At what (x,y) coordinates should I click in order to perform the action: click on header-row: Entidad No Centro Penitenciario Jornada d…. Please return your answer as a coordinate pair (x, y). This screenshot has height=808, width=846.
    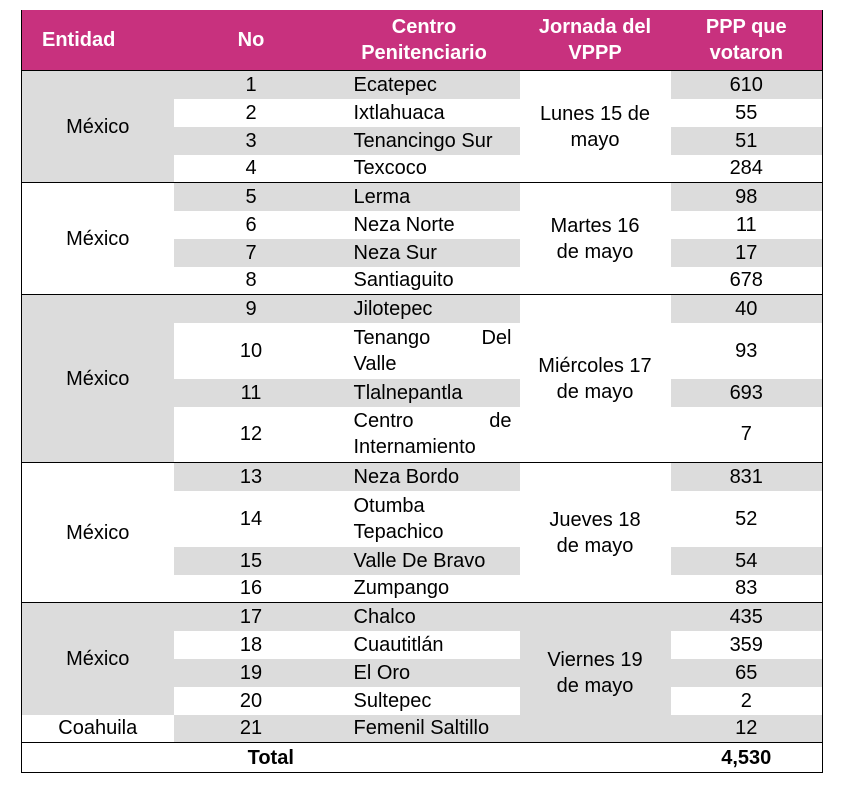
    Looking at the image, I should click on (422, 40).